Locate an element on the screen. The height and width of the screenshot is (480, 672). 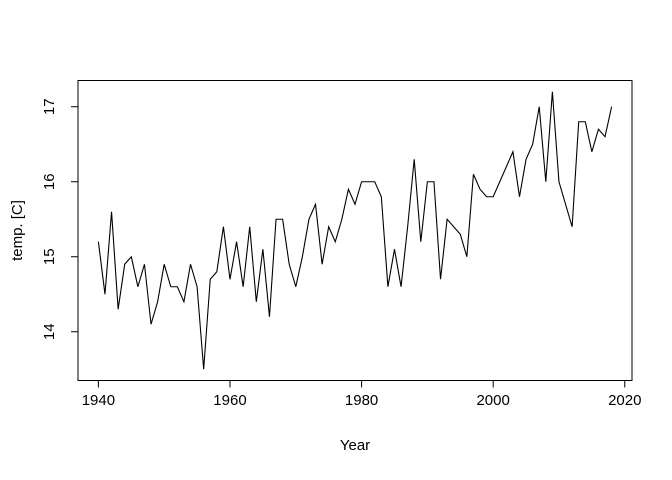
x-axis-tick-label: 2000 is located at coordinates (492, 400).